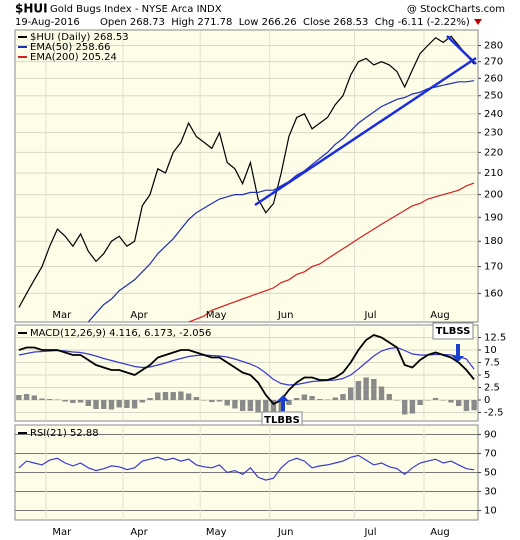 The image size is (520, 540). What do you see at coordinates (493, 241) in the screenshot?
I see `y-tick-label: 180` at bounding box center [493, 241].